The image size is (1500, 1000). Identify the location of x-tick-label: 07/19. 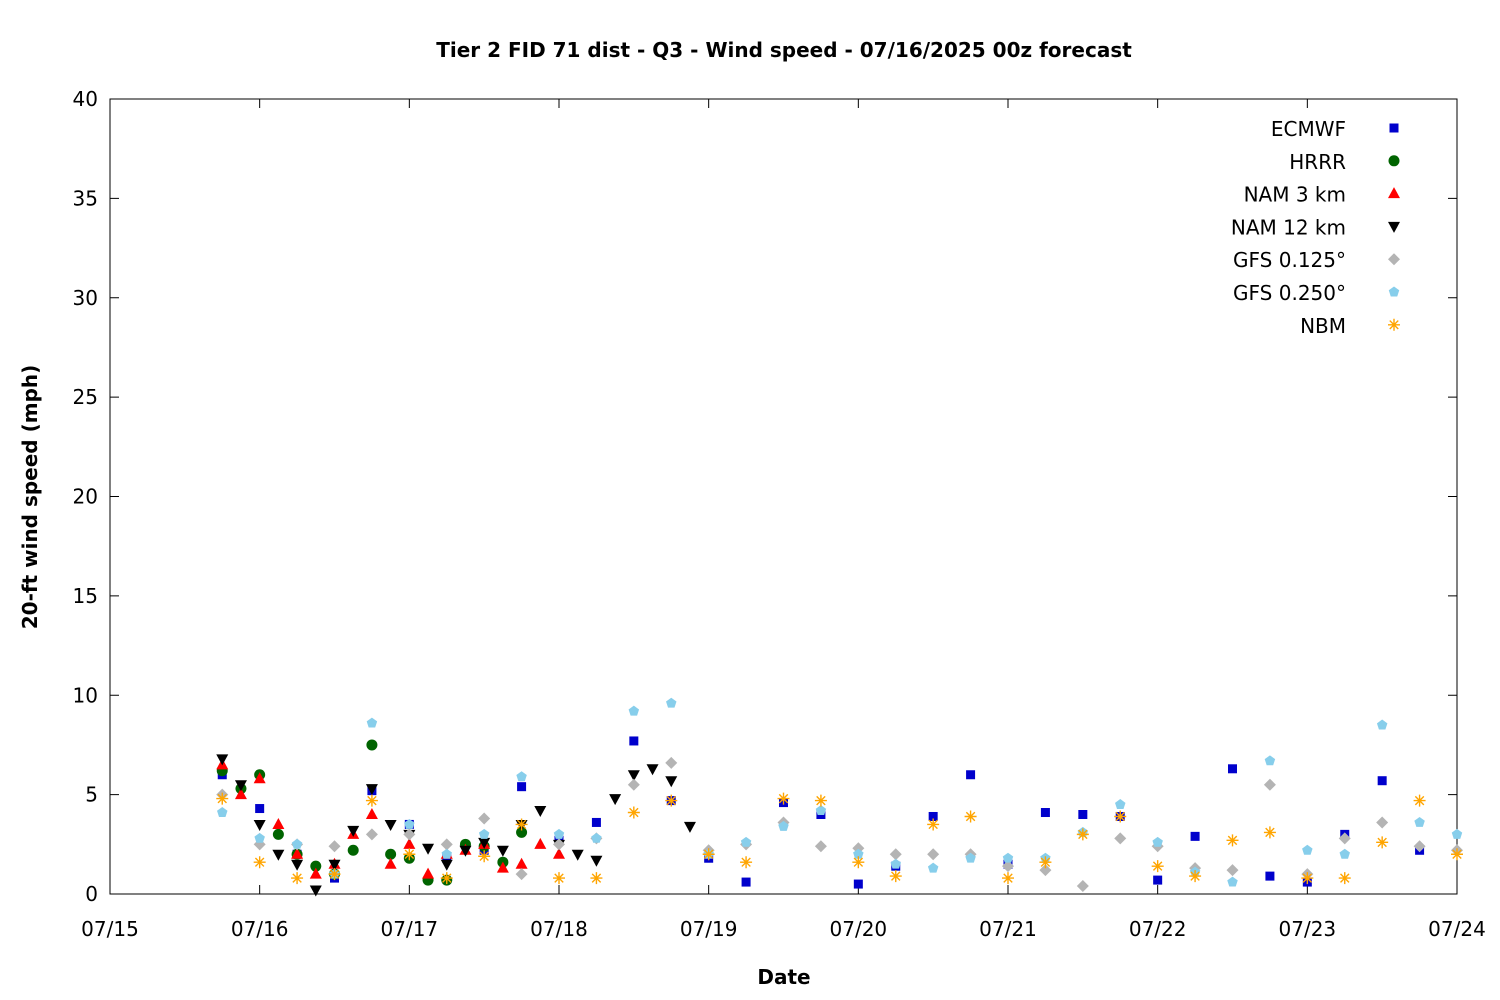
(709, 929).